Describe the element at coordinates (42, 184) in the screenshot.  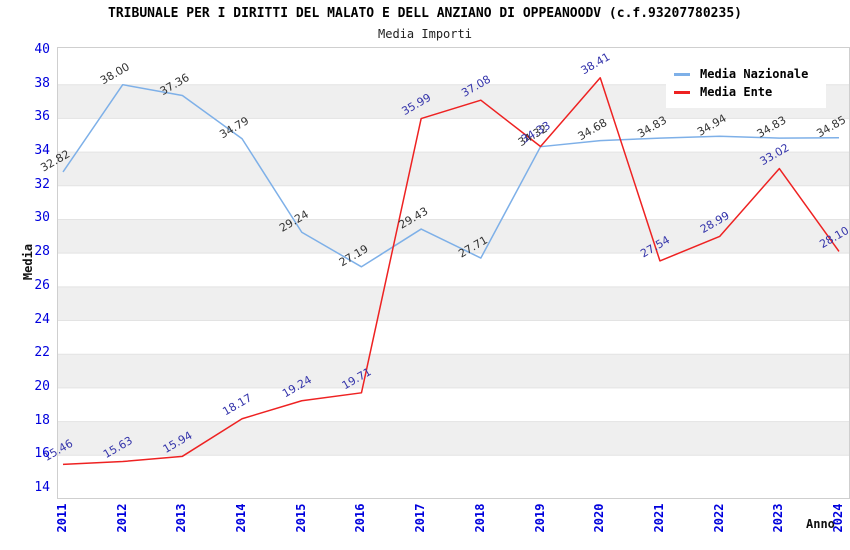
I see `y-tick-label: 32` at that location.